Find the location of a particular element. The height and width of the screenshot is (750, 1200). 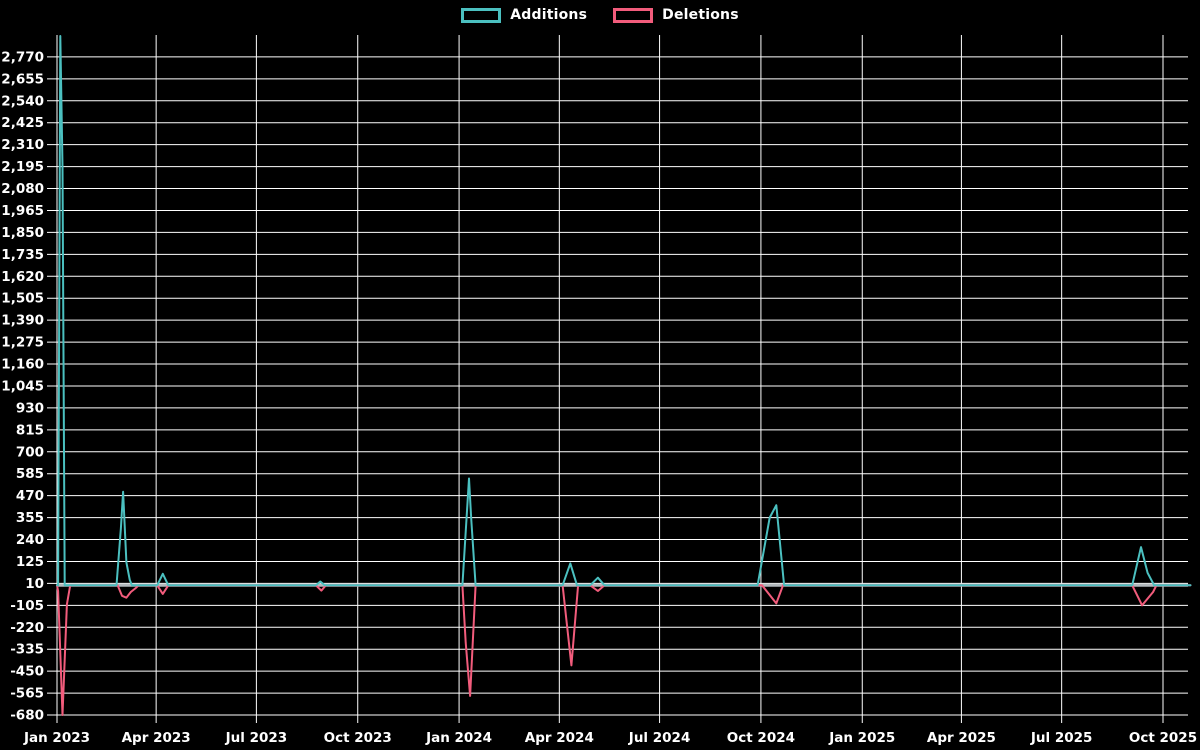

y-axis-label: 2,425 is located at coordinates (22, 123).